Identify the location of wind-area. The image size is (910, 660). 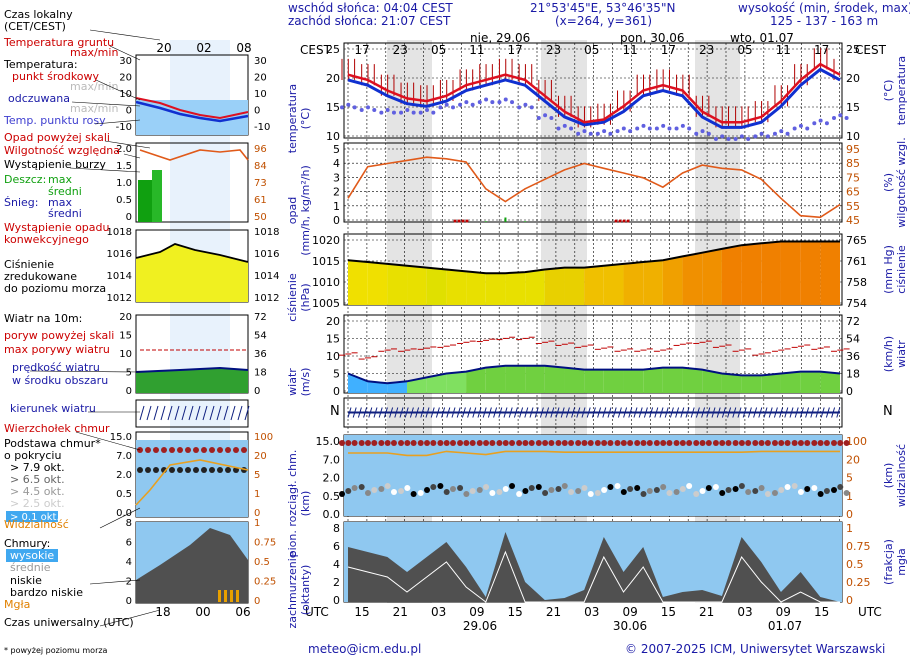
(633, 381).